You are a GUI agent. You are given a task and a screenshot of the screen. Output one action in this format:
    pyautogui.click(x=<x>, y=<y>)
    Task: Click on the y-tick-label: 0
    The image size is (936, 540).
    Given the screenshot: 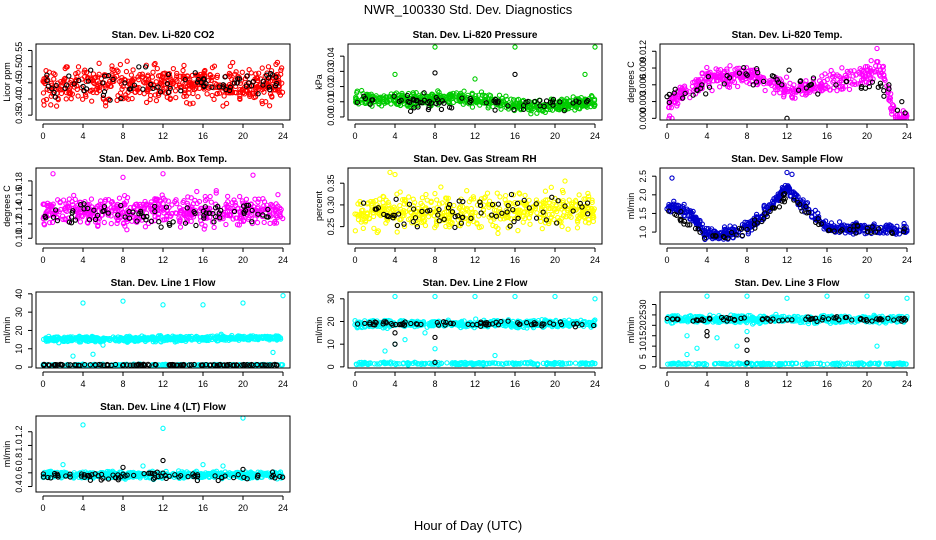 What is the action you would take?
    pyautogui.click(x=19, y=367)
    